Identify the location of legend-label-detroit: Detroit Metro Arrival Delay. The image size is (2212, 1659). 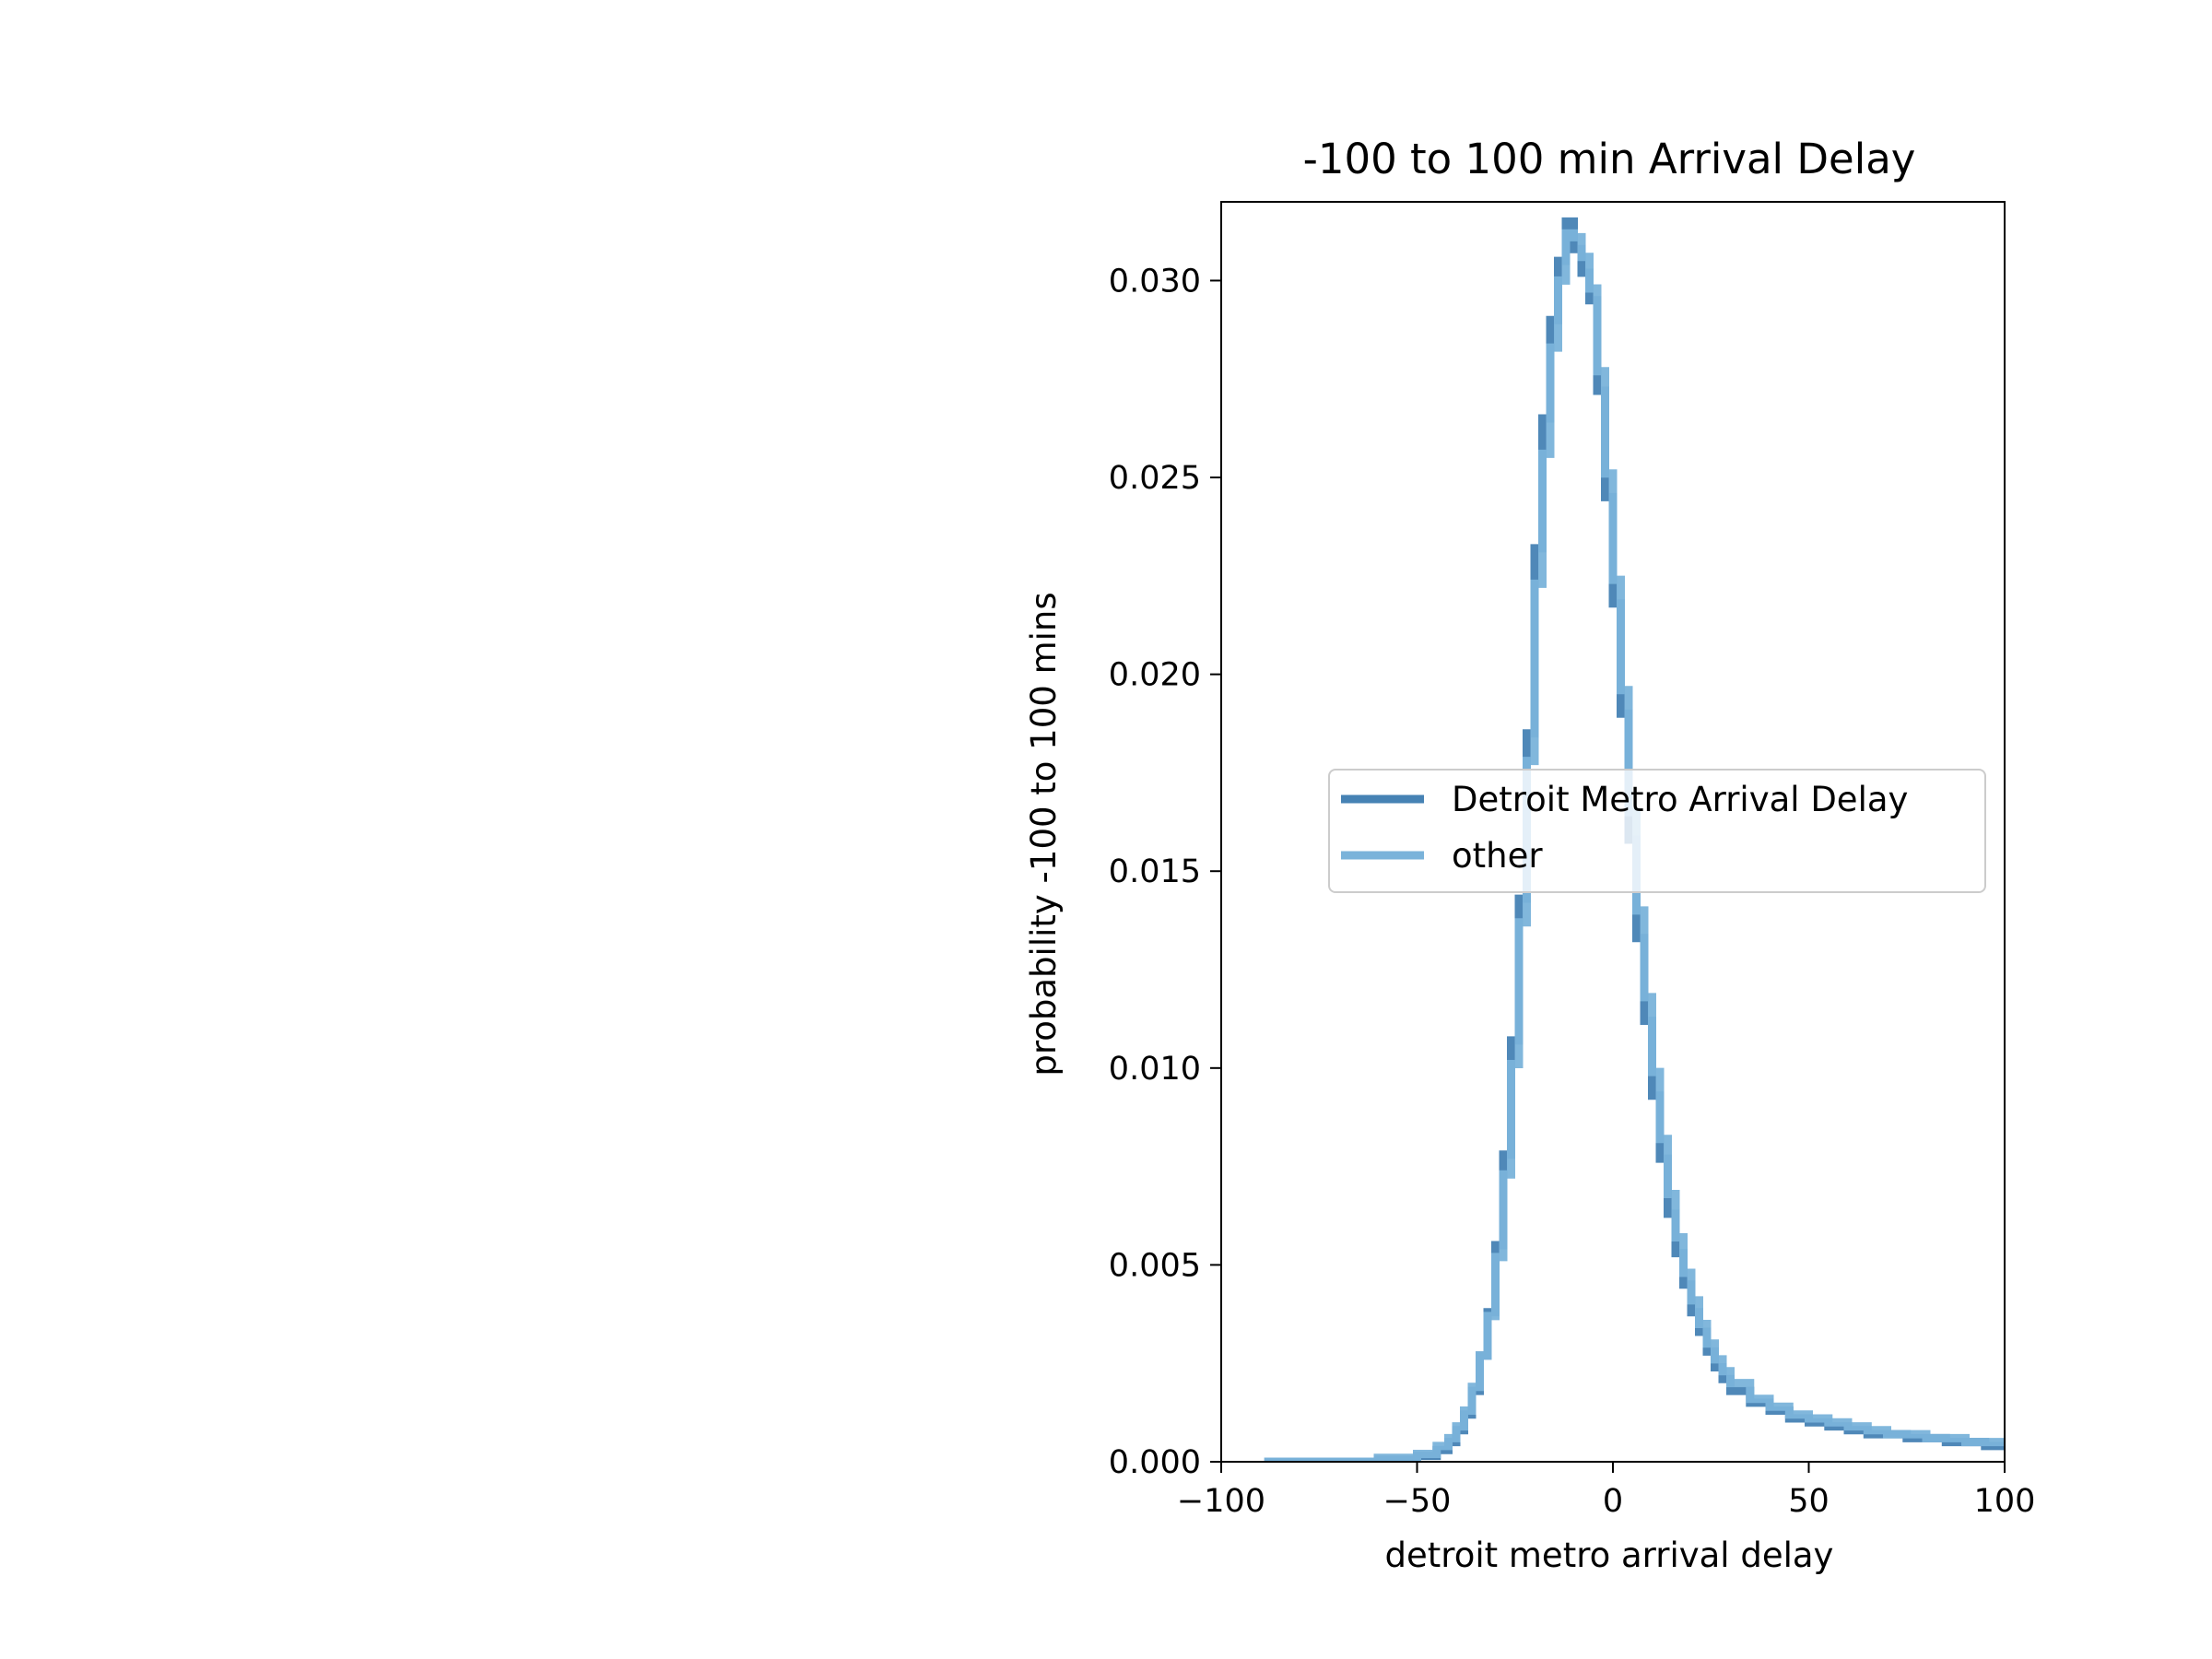
(1680, 799).